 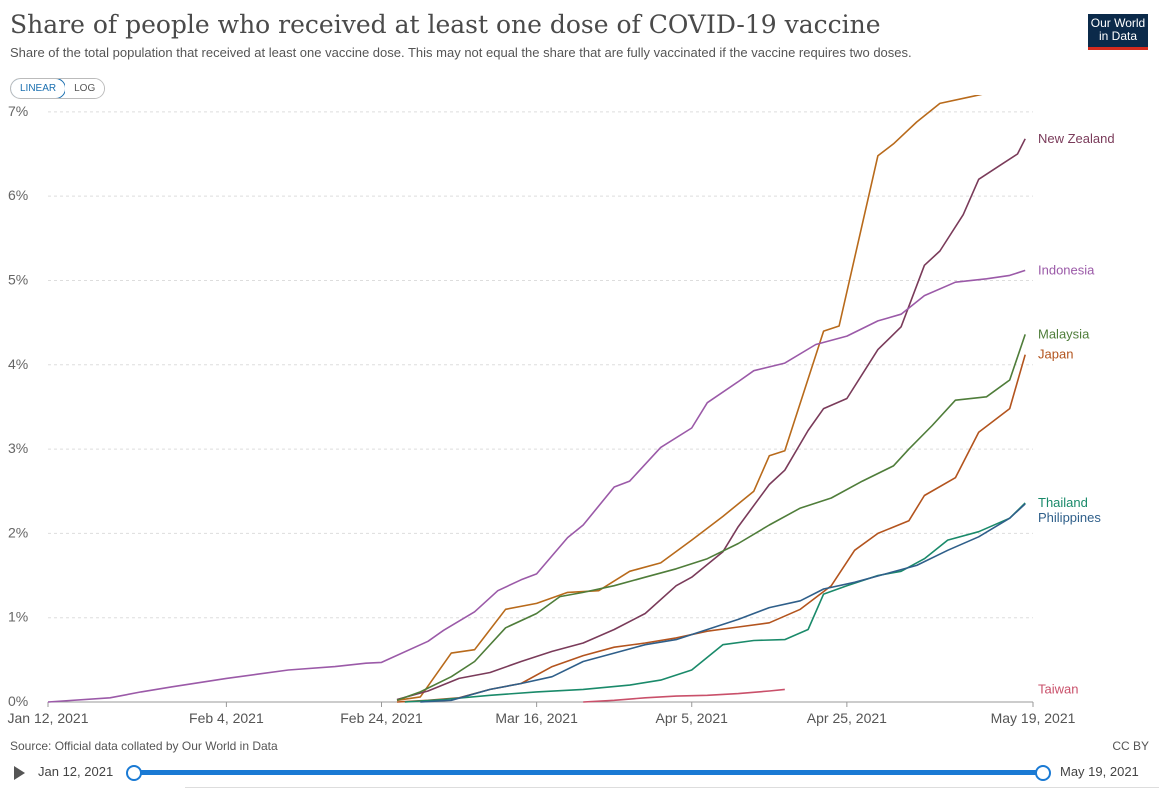 I want to click on scale-toggle: LINEAR LOG, so click(x=58, y=88).